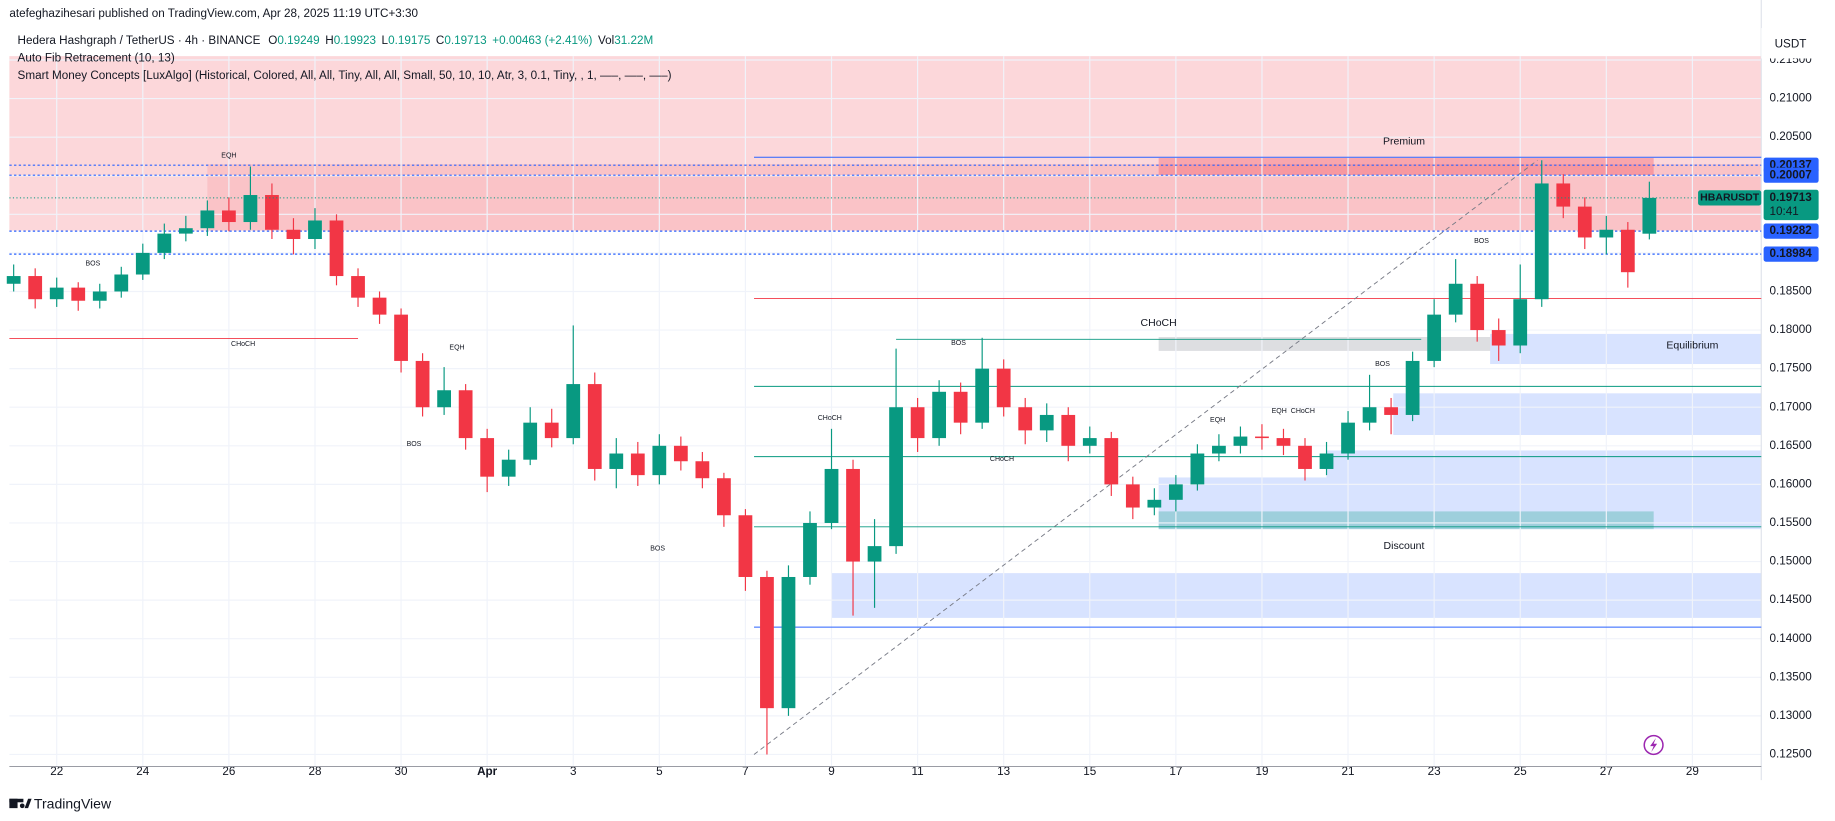  Describe the element at coordinates (96, 58) in the screenshot. I see `indicator: Auto Fib Retracement (10, 13)` at that location.